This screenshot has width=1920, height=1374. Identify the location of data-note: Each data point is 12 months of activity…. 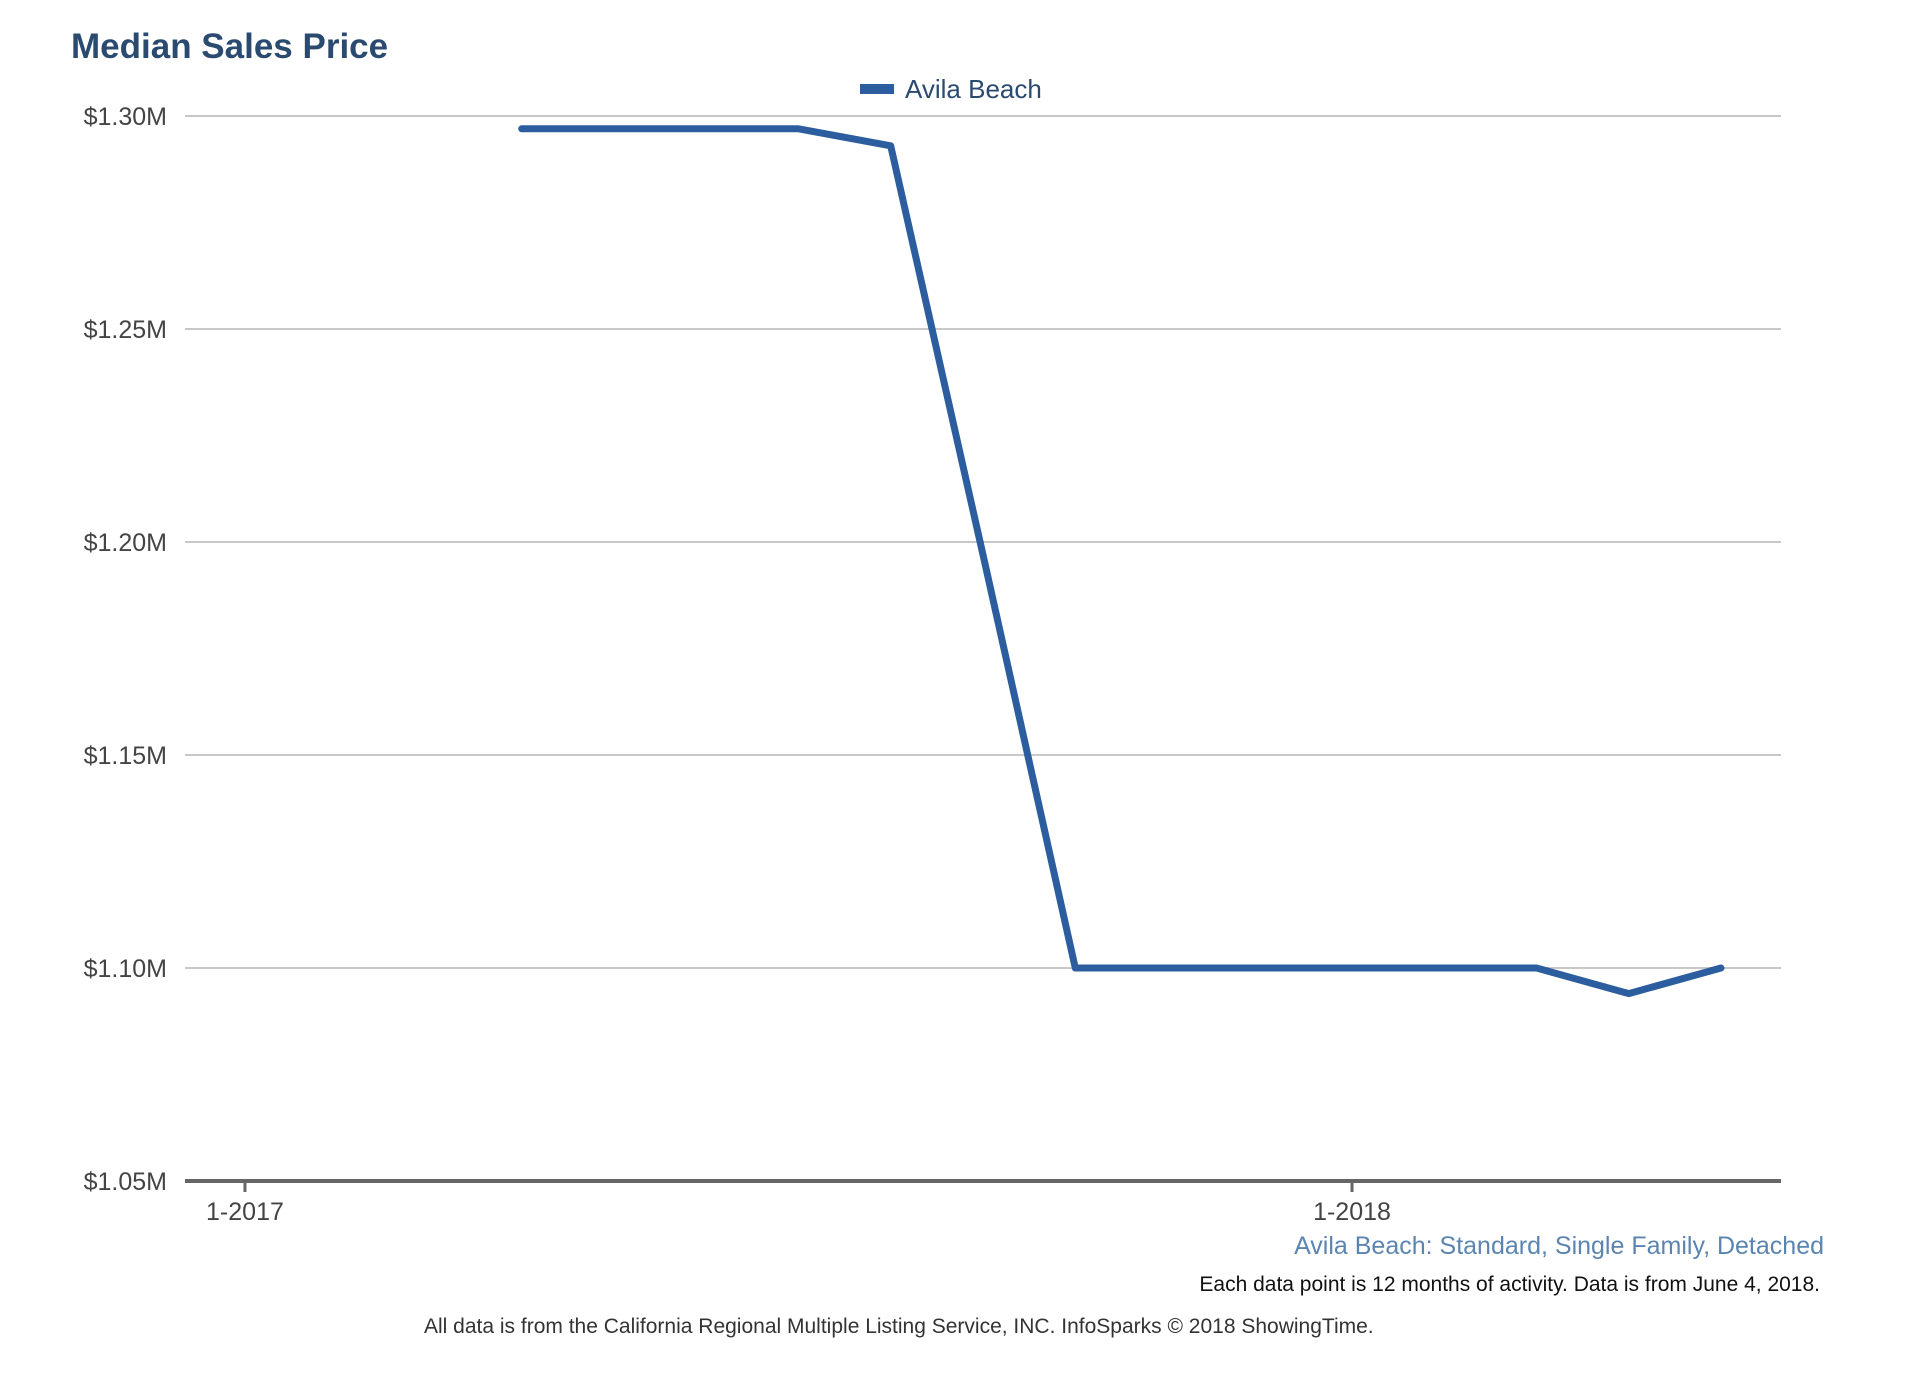
(1509, 1284).